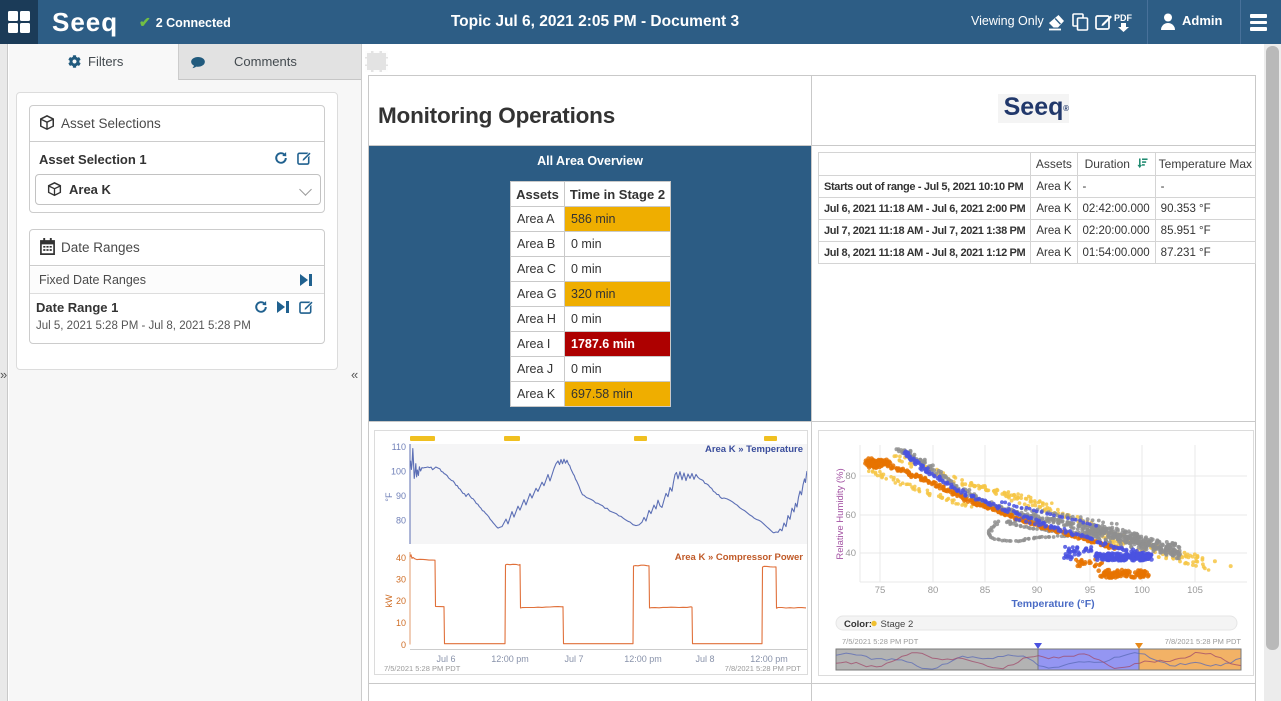  Describe the element at coordinates (1195, 590) in the screenshot. I see `svg-text: 105` at that location.